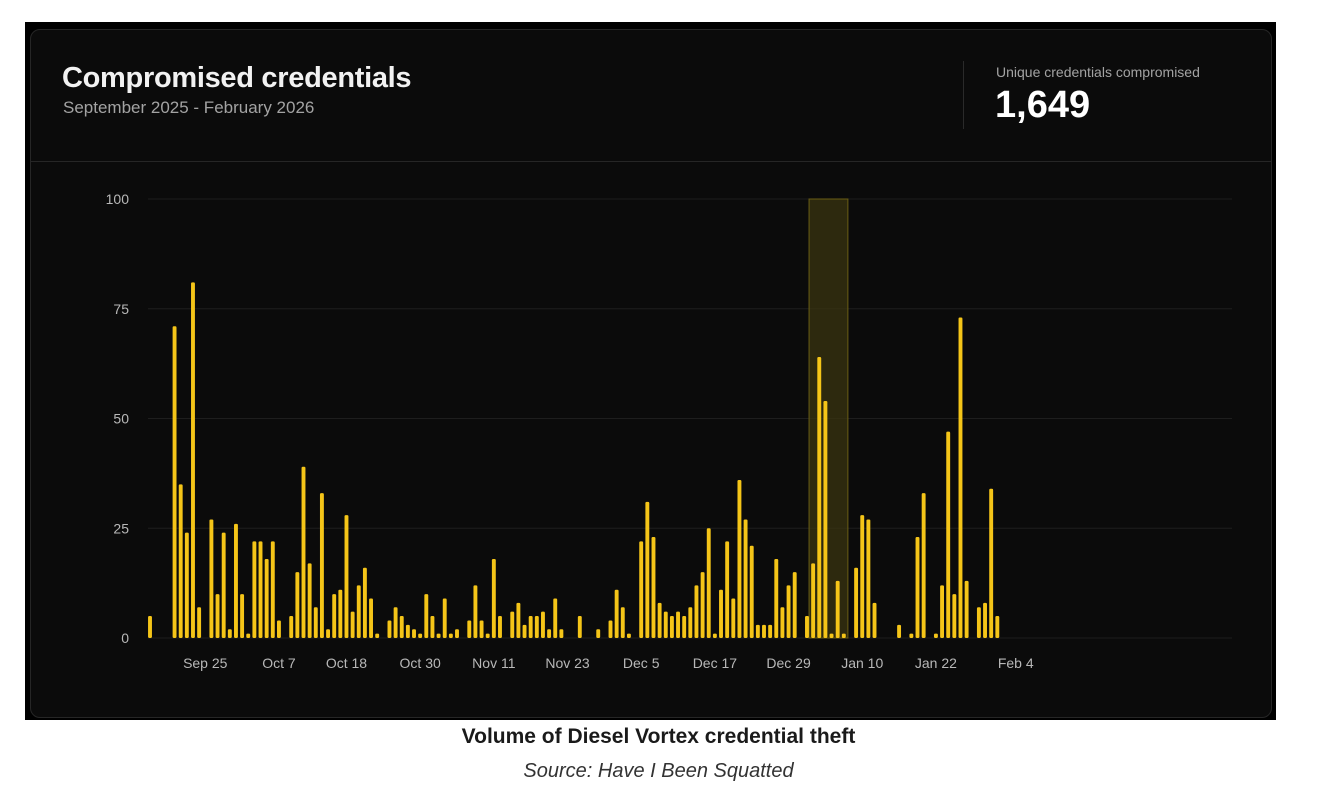  I want to click on x-tick-label: Oct 30, so click(420, 663).